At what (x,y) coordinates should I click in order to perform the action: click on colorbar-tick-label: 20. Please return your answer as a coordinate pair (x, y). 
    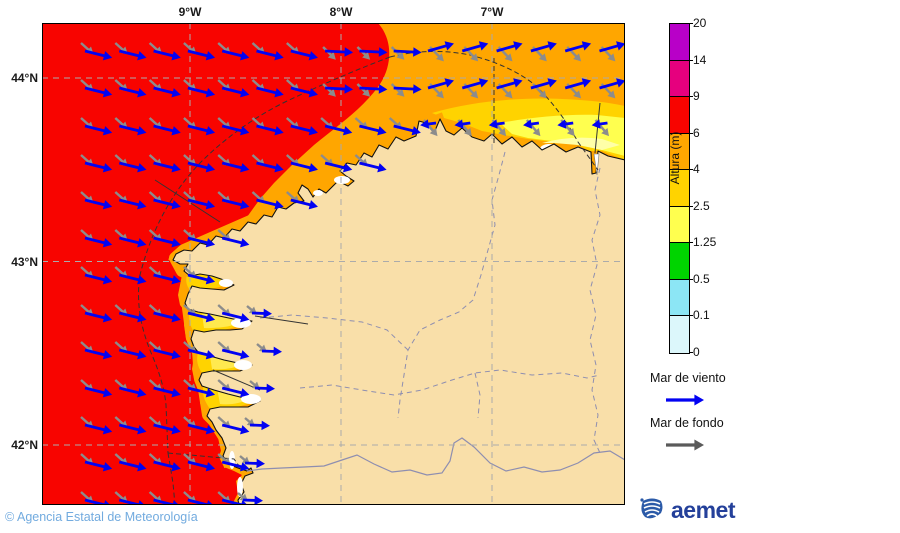
    Looking at the image, I should click on (700, 23).